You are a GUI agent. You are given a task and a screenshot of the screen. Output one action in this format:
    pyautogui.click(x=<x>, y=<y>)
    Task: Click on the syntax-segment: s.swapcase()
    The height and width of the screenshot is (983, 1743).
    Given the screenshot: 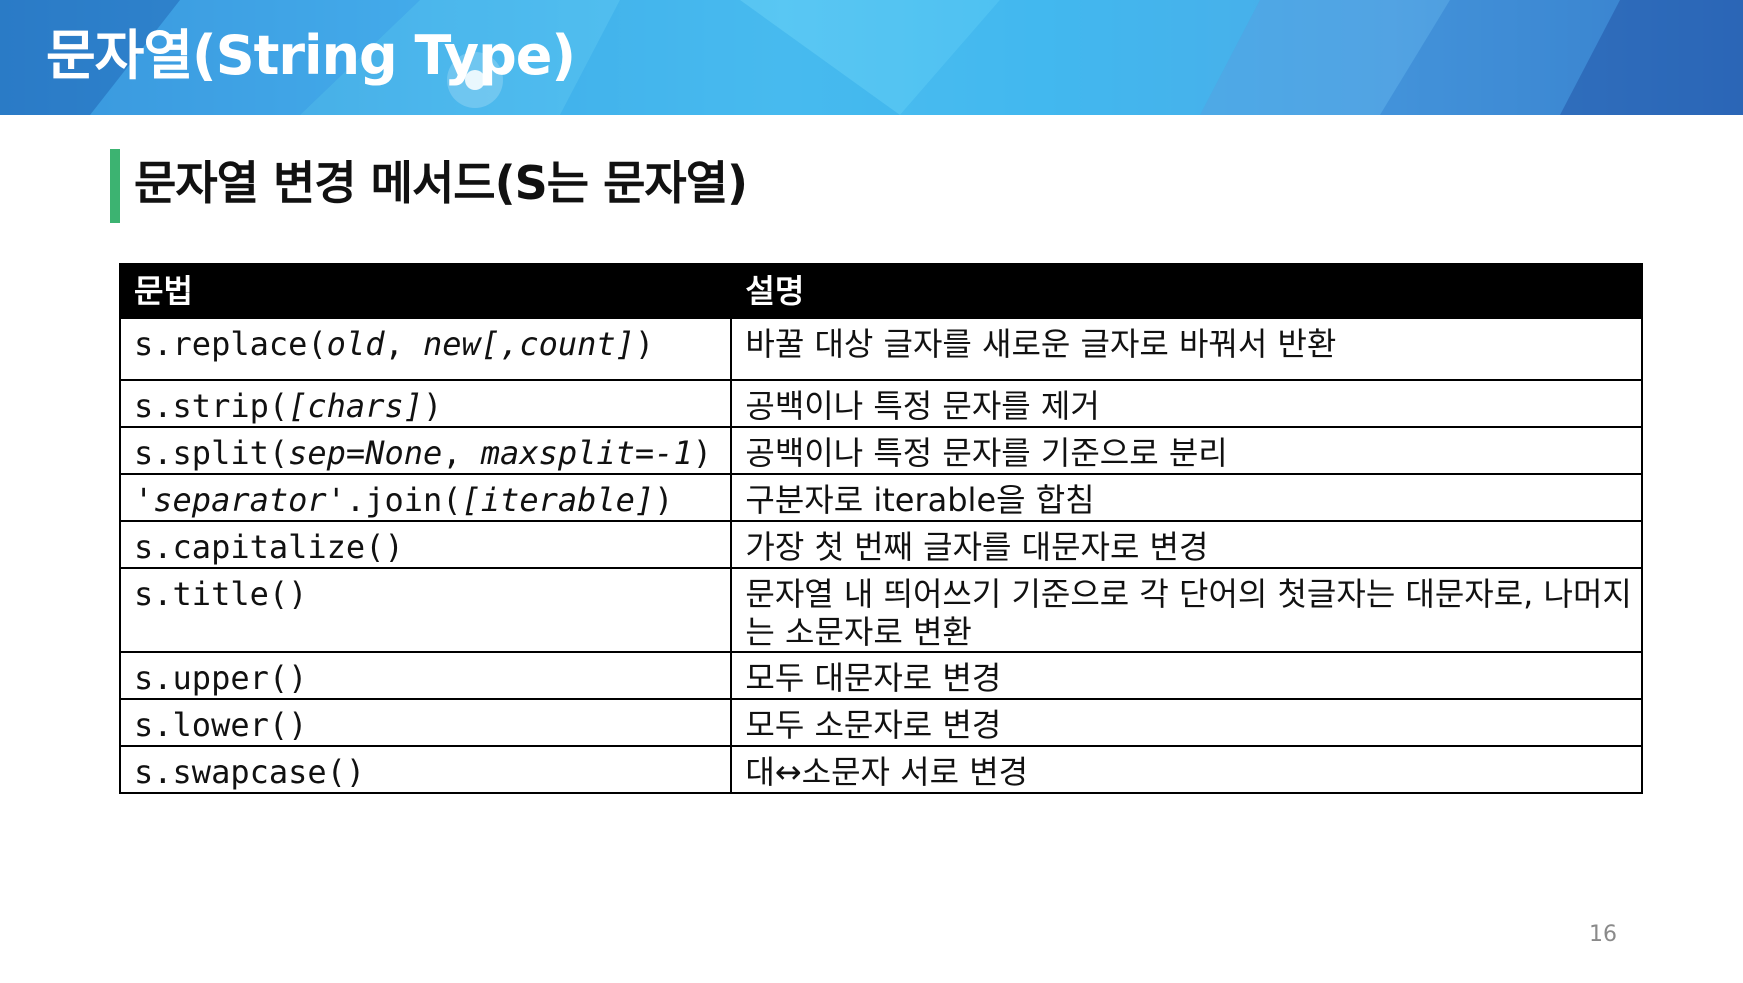 What is the action you would take?
    pyautogui.click(x=250, y=772)
    